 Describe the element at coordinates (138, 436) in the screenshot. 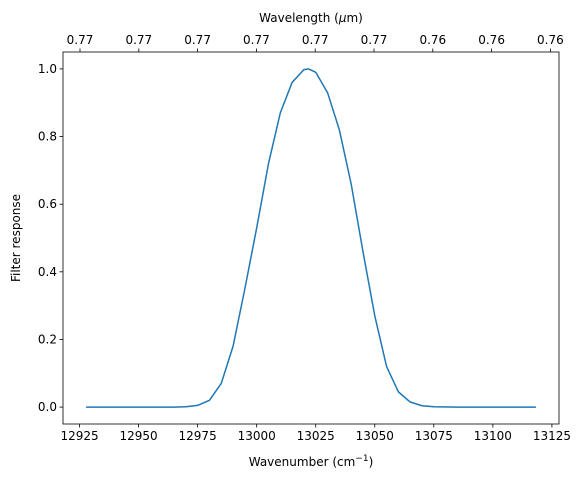

I see `bottom-tick-label: 12950` at that location.